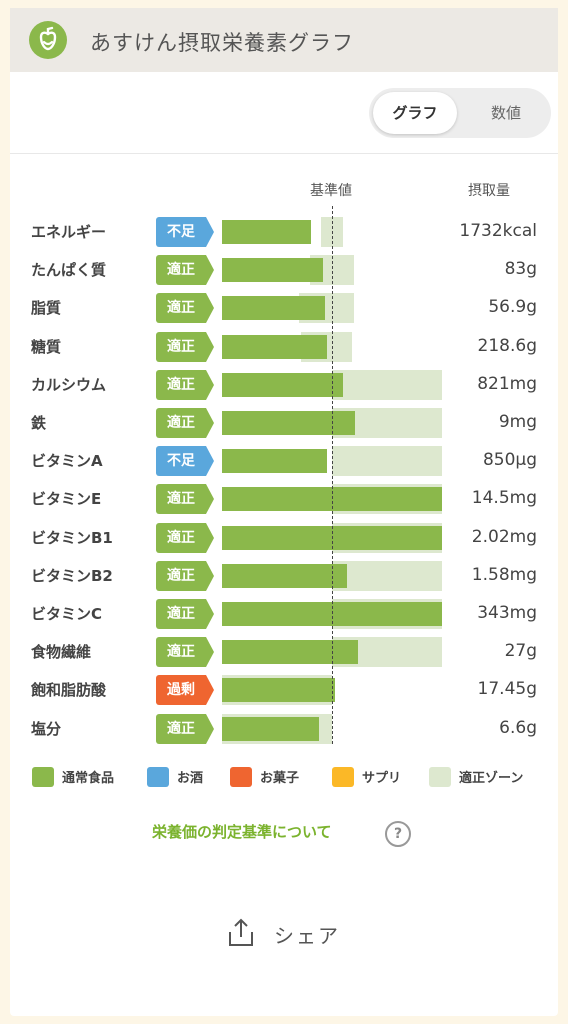  I want to click on status-badge-label: 過剰, so click(181, 690).